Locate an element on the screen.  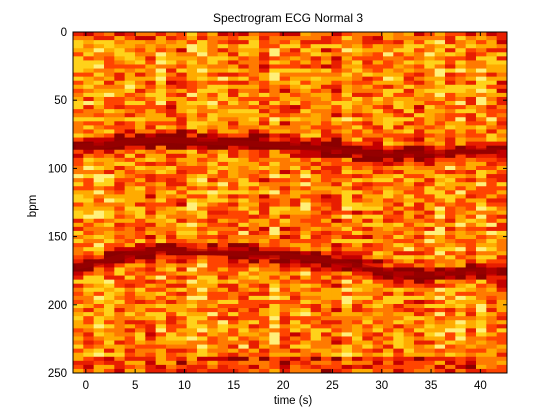
x-tick-label: 25 is located at coordinates (332, 386).